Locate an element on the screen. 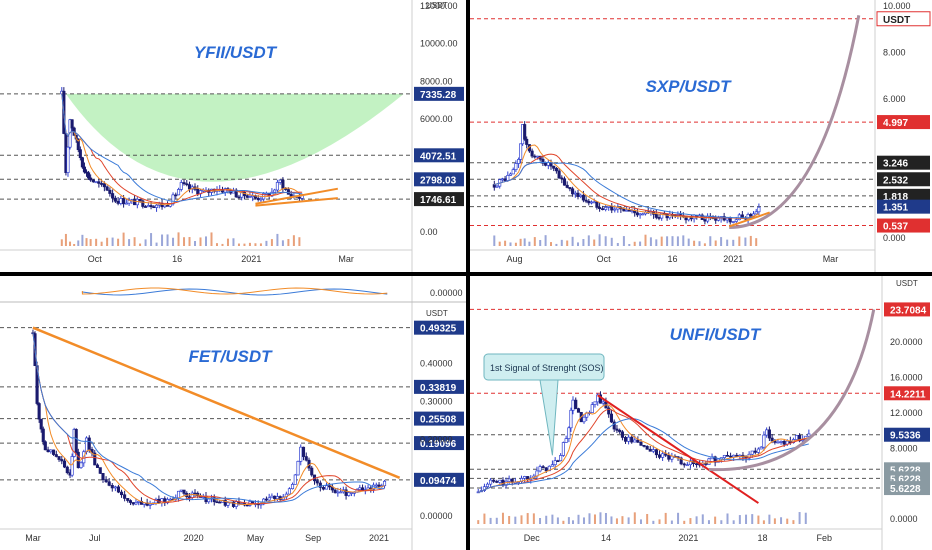 This screenshot has width=932, height=550. unfi-y-tick-4: 0.0000 is located at coordinates (904, 519).